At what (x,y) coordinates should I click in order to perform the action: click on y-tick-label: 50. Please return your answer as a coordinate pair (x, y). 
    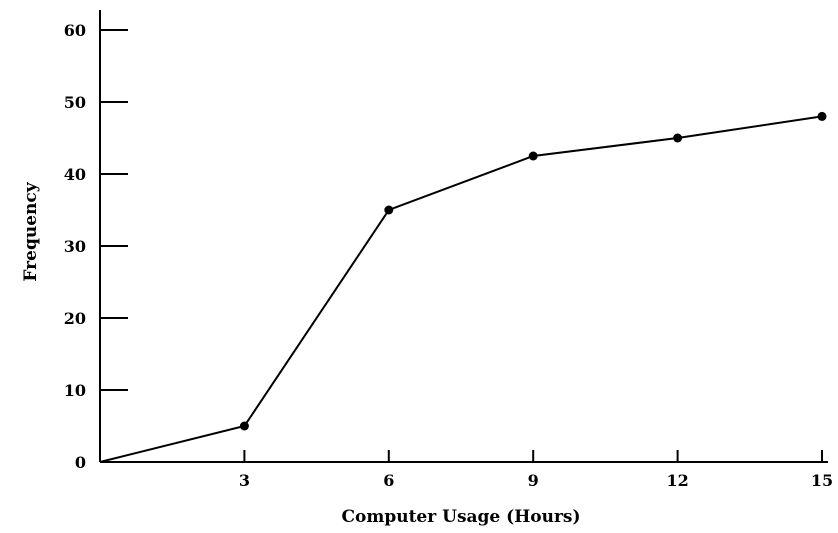
    Looking at the image, I should click on (75, 102).